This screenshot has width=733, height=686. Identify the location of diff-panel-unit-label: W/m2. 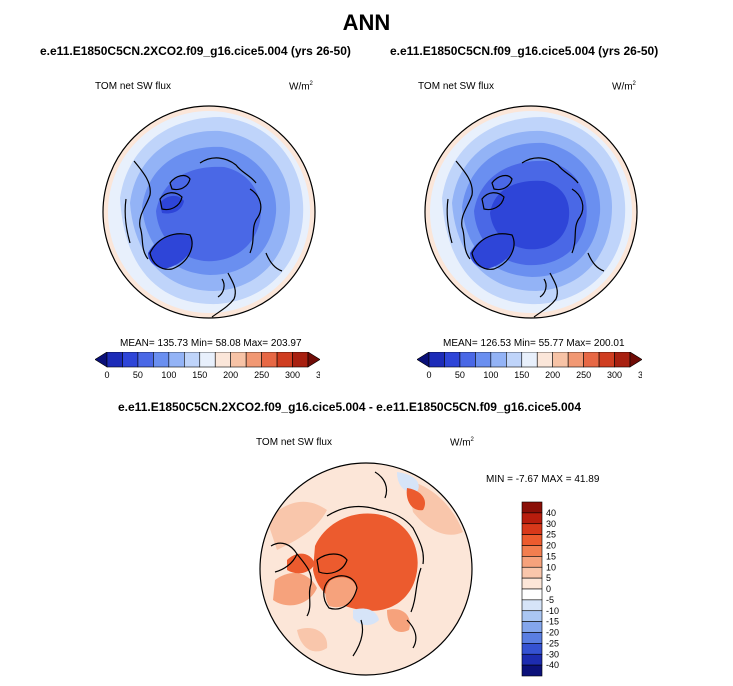
(462, 443).